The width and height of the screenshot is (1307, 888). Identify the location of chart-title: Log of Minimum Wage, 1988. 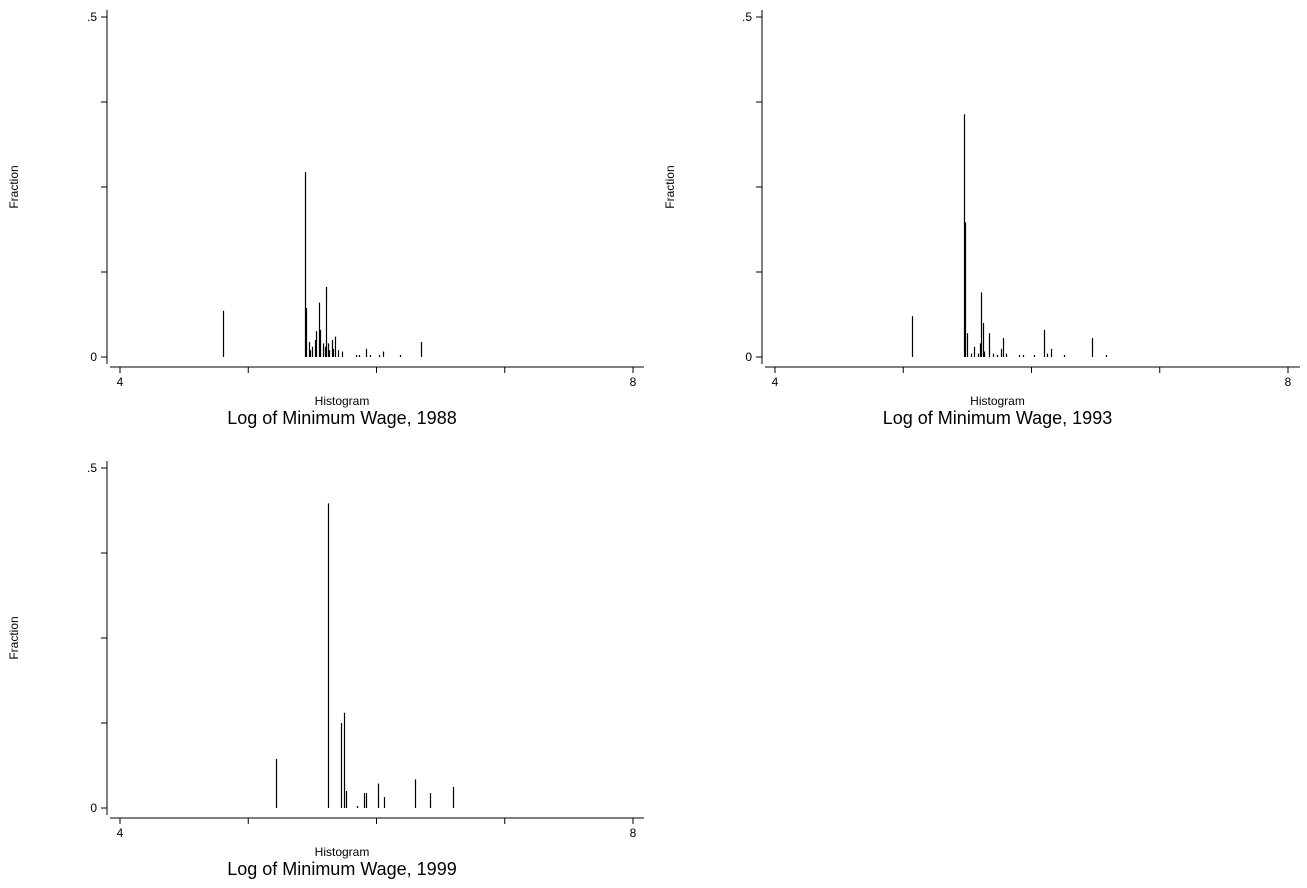
(341, 418).